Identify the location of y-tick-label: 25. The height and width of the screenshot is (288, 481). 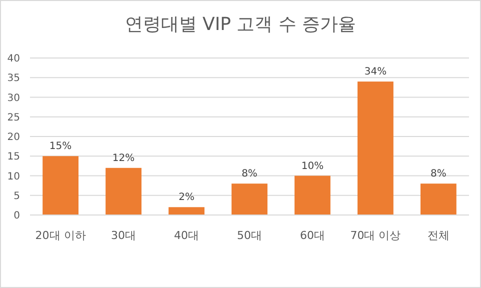
(13, 118).